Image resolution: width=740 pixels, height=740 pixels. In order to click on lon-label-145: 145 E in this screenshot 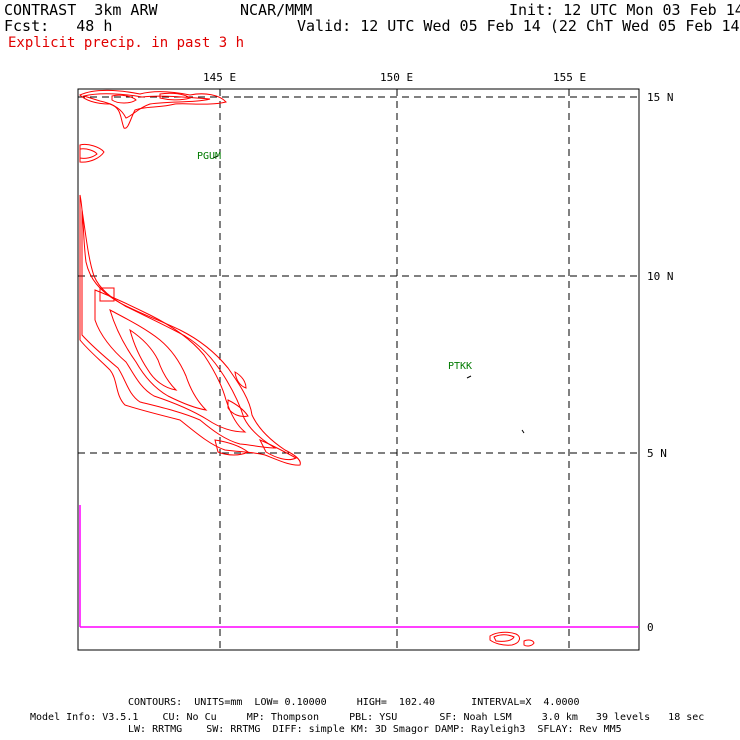, I will do `click(220, 77)`.